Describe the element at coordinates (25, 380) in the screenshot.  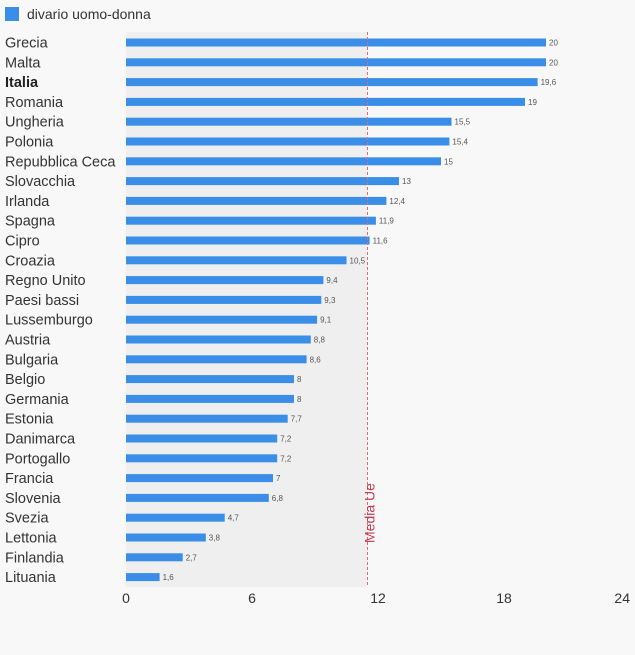
I see `category-label: Belgio` at that location.